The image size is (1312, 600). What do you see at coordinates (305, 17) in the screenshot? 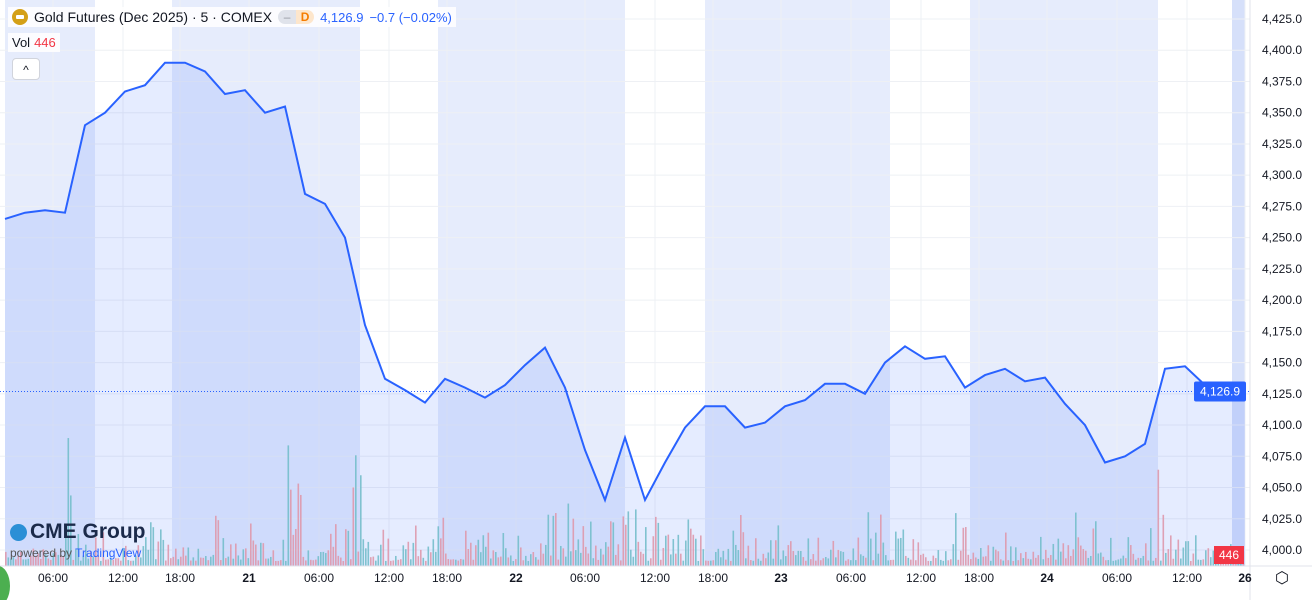
I see `market-status: D` at bounding box center [305, 17].